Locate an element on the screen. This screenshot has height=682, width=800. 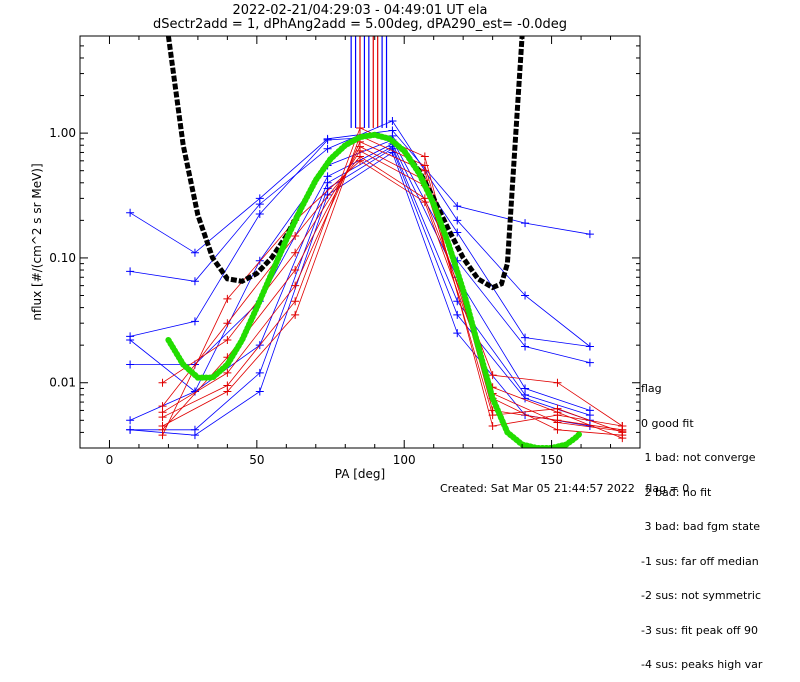
x-tick-label: 150 is located at coordinates (551, 460).